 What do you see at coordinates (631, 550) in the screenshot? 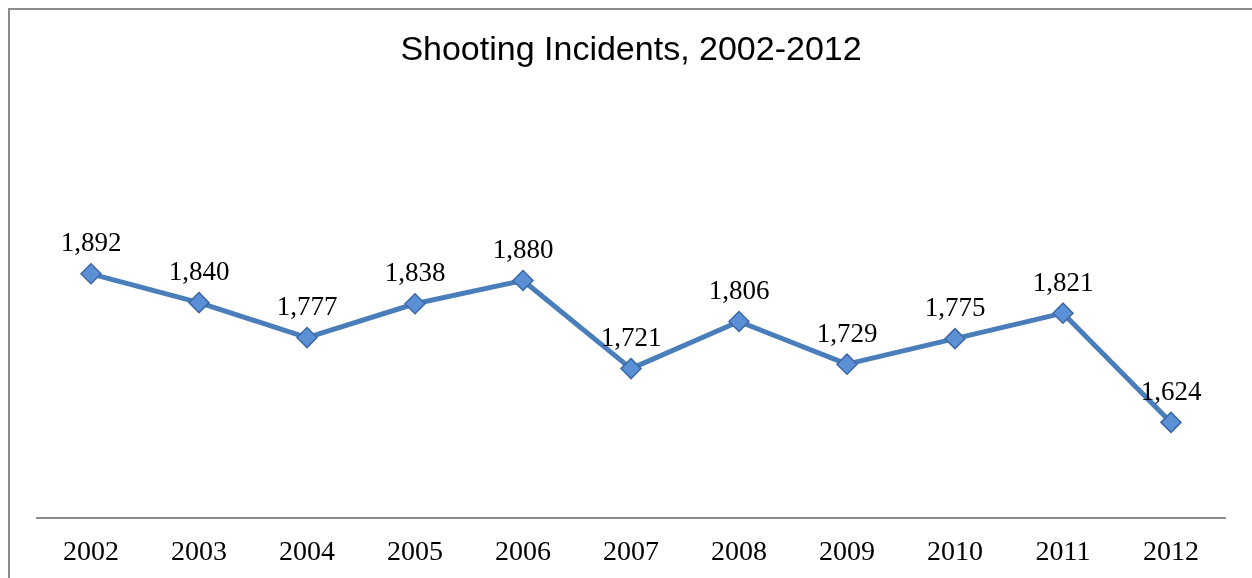
I see `x-tick-label: 2007` at bounding box center [631, 550].